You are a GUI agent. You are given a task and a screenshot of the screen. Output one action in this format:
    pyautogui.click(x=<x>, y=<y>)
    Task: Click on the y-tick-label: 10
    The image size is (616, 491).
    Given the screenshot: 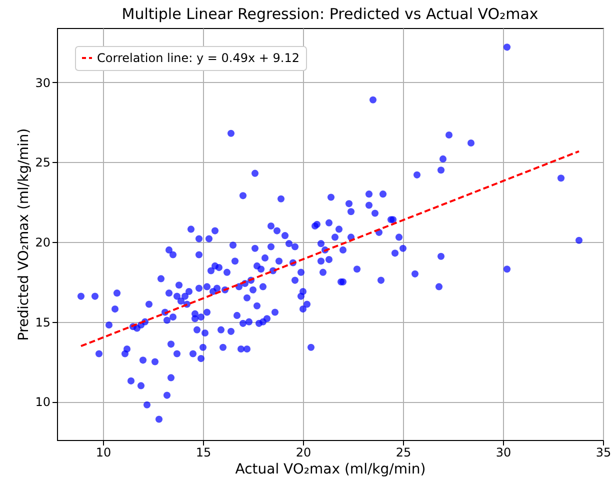 What is the action you would take?
    pyautogui.click(x=42, y=402)
    